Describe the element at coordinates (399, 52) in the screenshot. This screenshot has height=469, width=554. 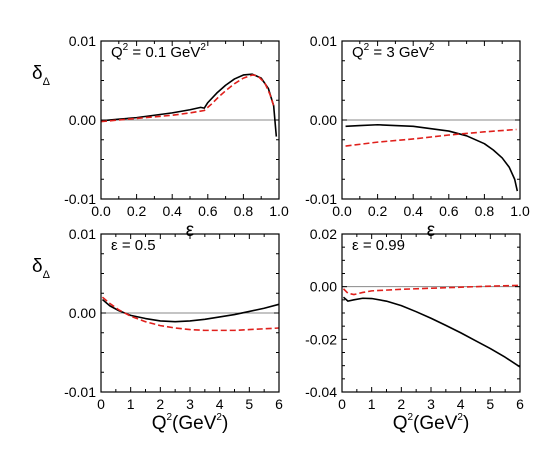
I see `annotation-text: = 3 GeV` at that location.